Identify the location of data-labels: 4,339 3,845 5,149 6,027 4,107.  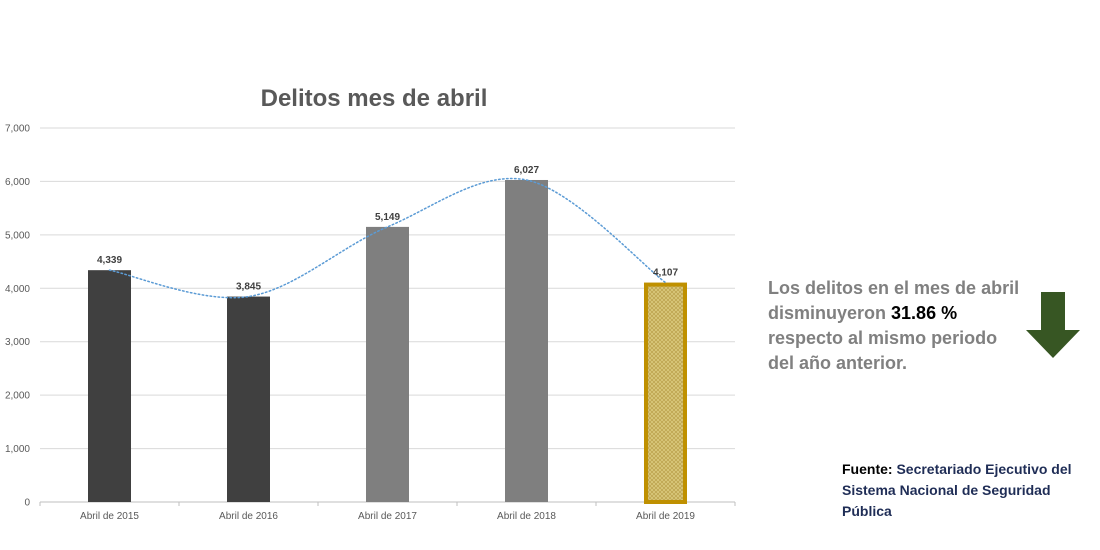
(387, 229).